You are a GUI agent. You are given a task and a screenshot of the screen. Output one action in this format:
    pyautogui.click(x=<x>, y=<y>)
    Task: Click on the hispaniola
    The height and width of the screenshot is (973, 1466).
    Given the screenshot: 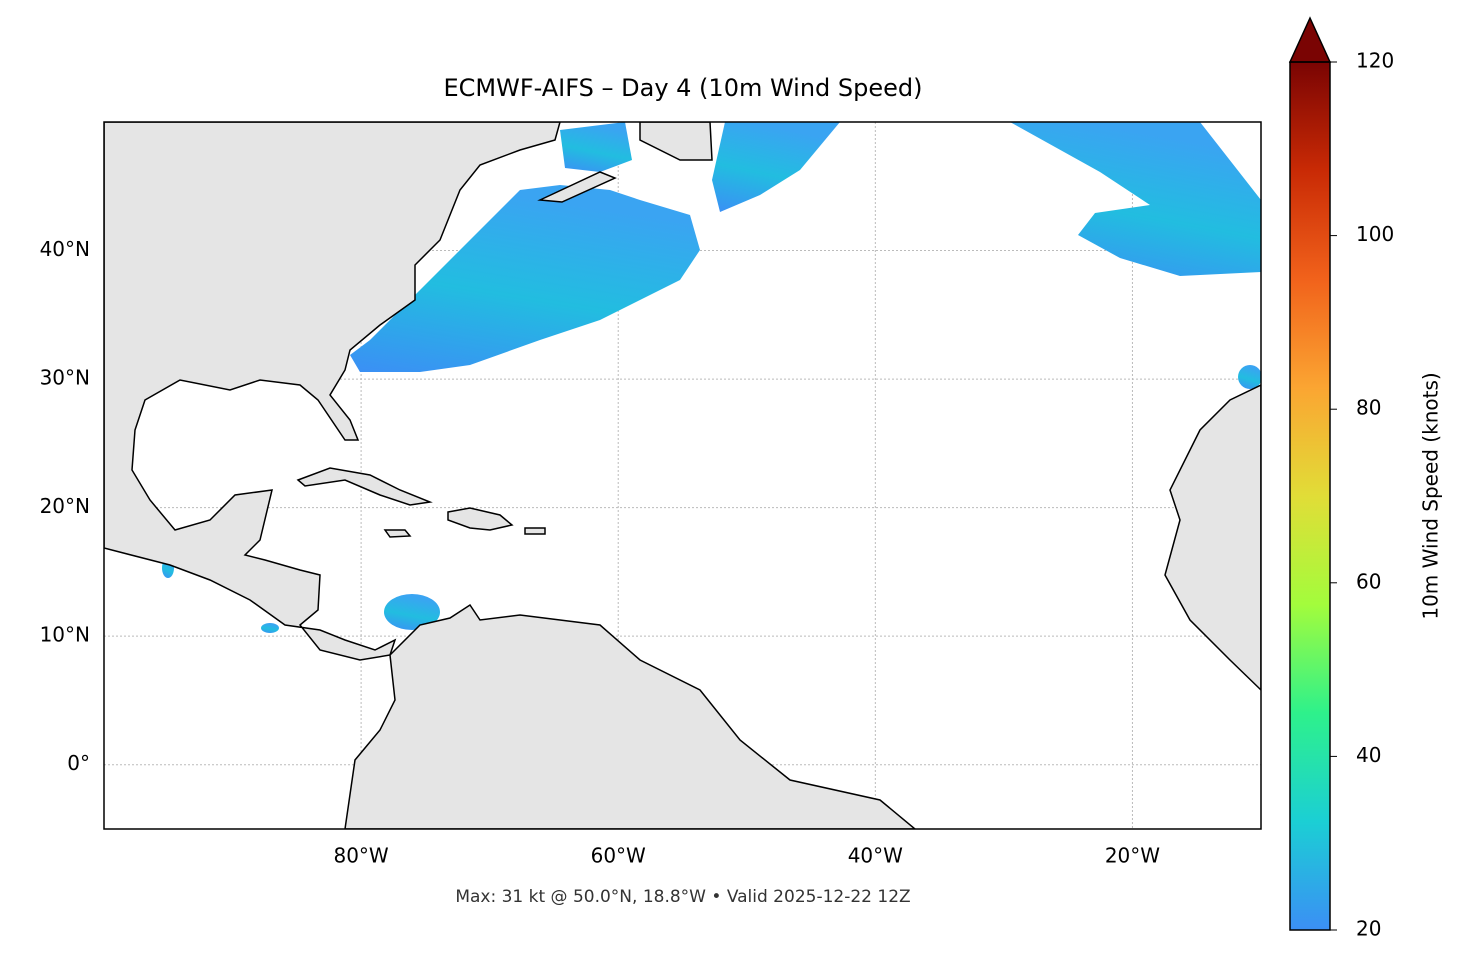 What is the action you would take?
    pyautogui.click(x=480, y=519)
    